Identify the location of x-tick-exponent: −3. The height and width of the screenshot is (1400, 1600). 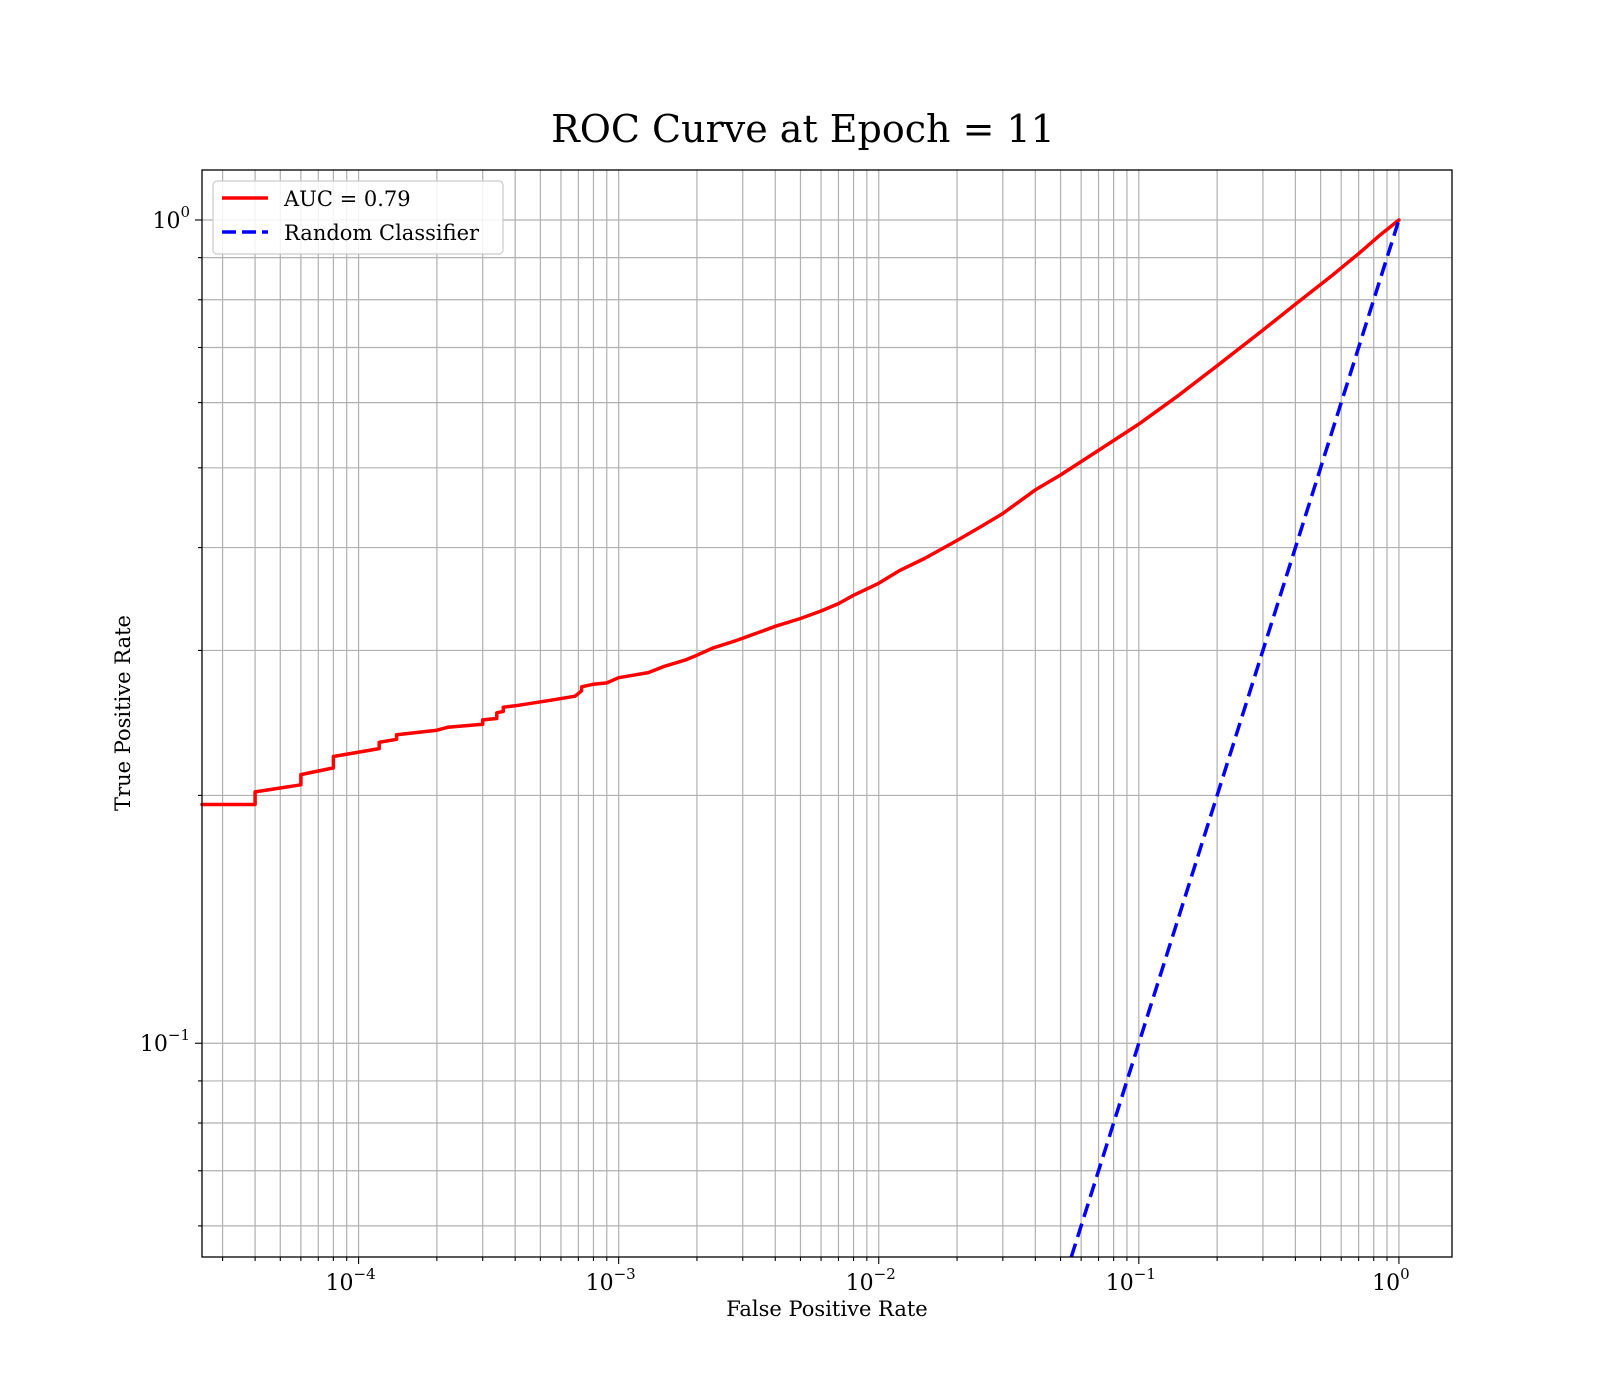
(625, 1274).